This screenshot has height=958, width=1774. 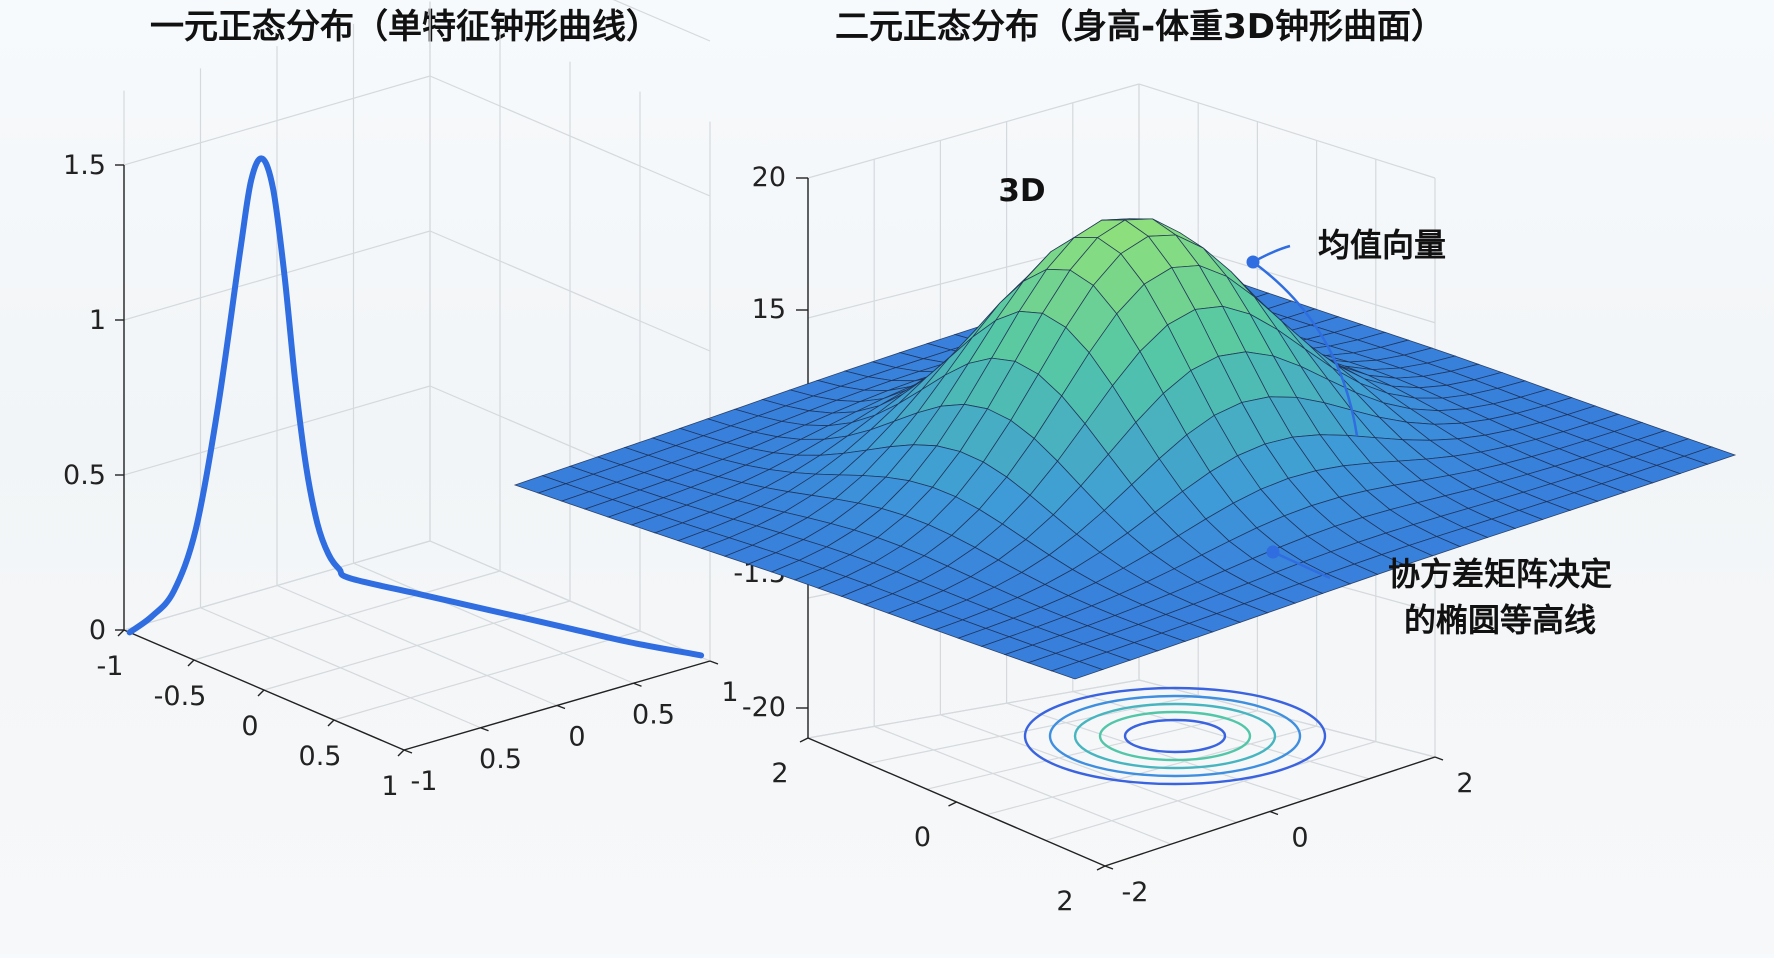 I want to click on right-z-tick-label: 20, so click(x=769, y=177).